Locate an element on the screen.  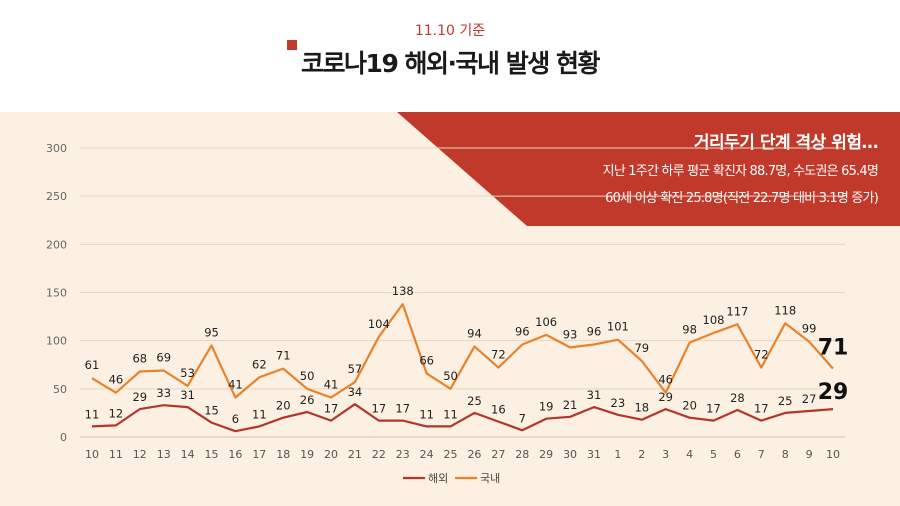
overseas-data-label: 18 is located at coordinates (641, 408).